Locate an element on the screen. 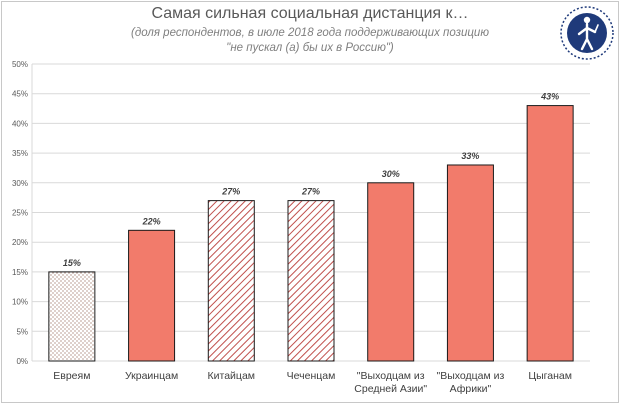  x-category-label: Китайцам is located at coordinates (231, 376).